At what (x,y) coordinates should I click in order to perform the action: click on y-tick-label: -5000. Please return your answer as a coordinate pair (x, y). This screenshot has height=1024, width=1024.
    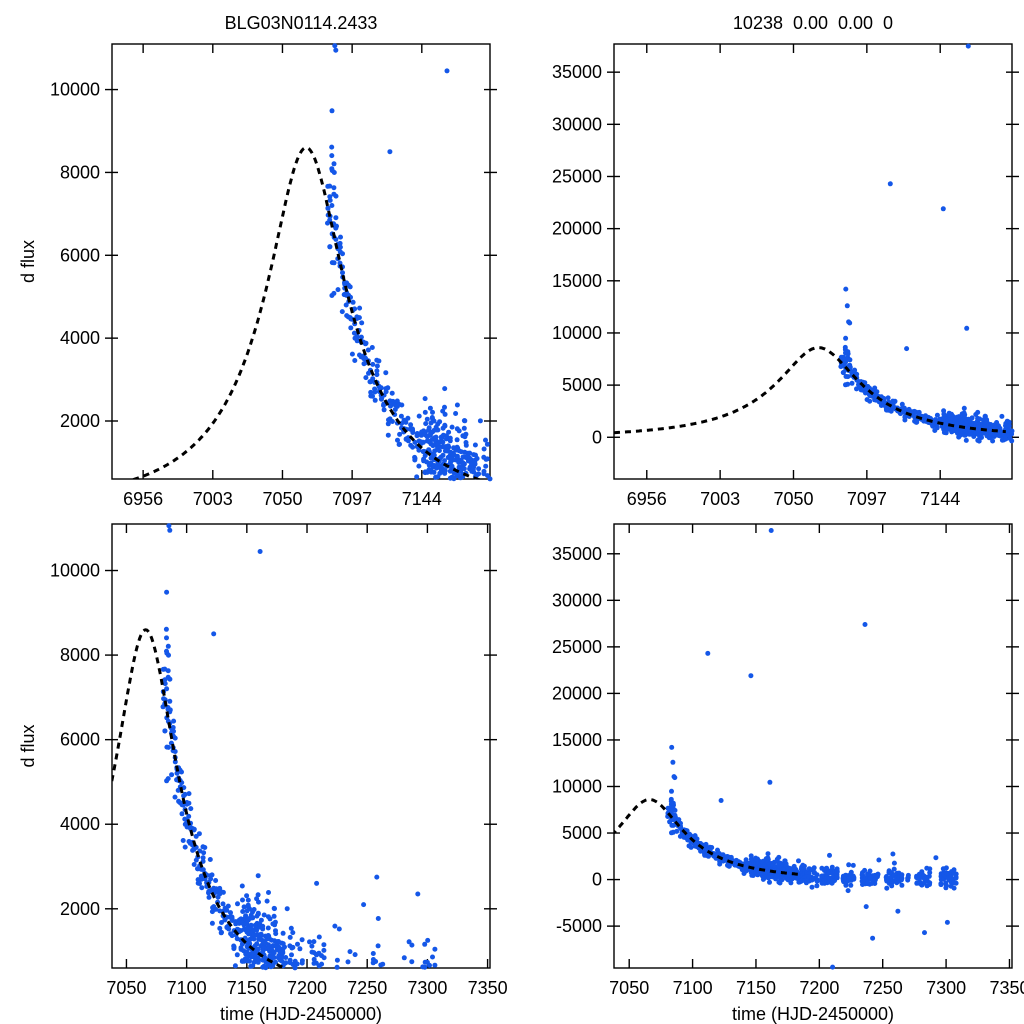
    Looking at the image, I should click on (579, 926).